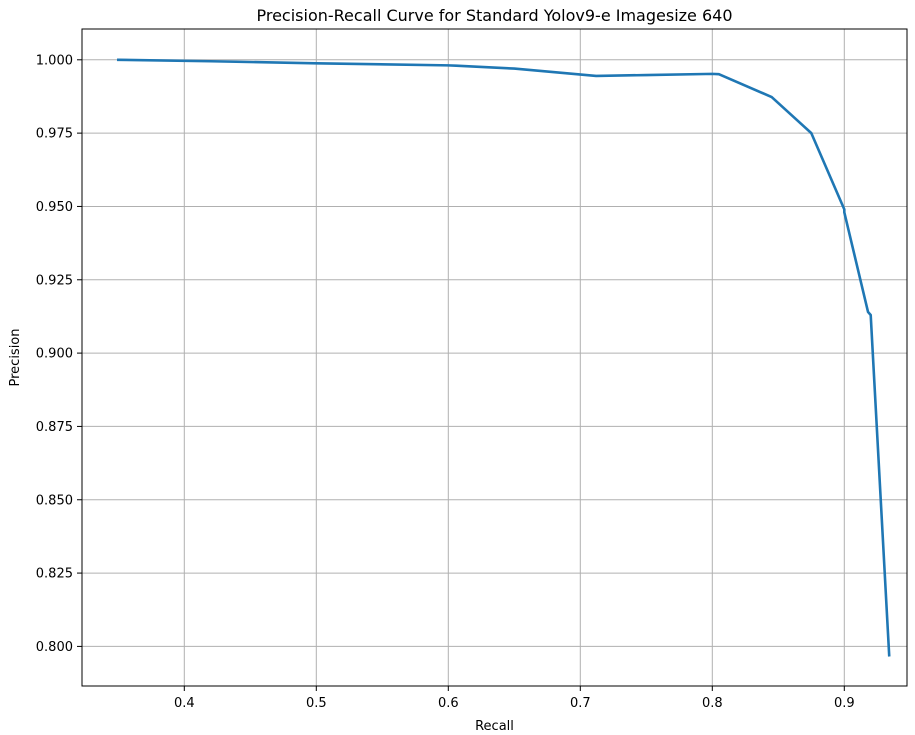 This screenshot has width=915, height=735. What do you see at coordinates (316, 703) in the screenshot?
I see `x-tick-label: 0.5` at bounding box center [316, 703].